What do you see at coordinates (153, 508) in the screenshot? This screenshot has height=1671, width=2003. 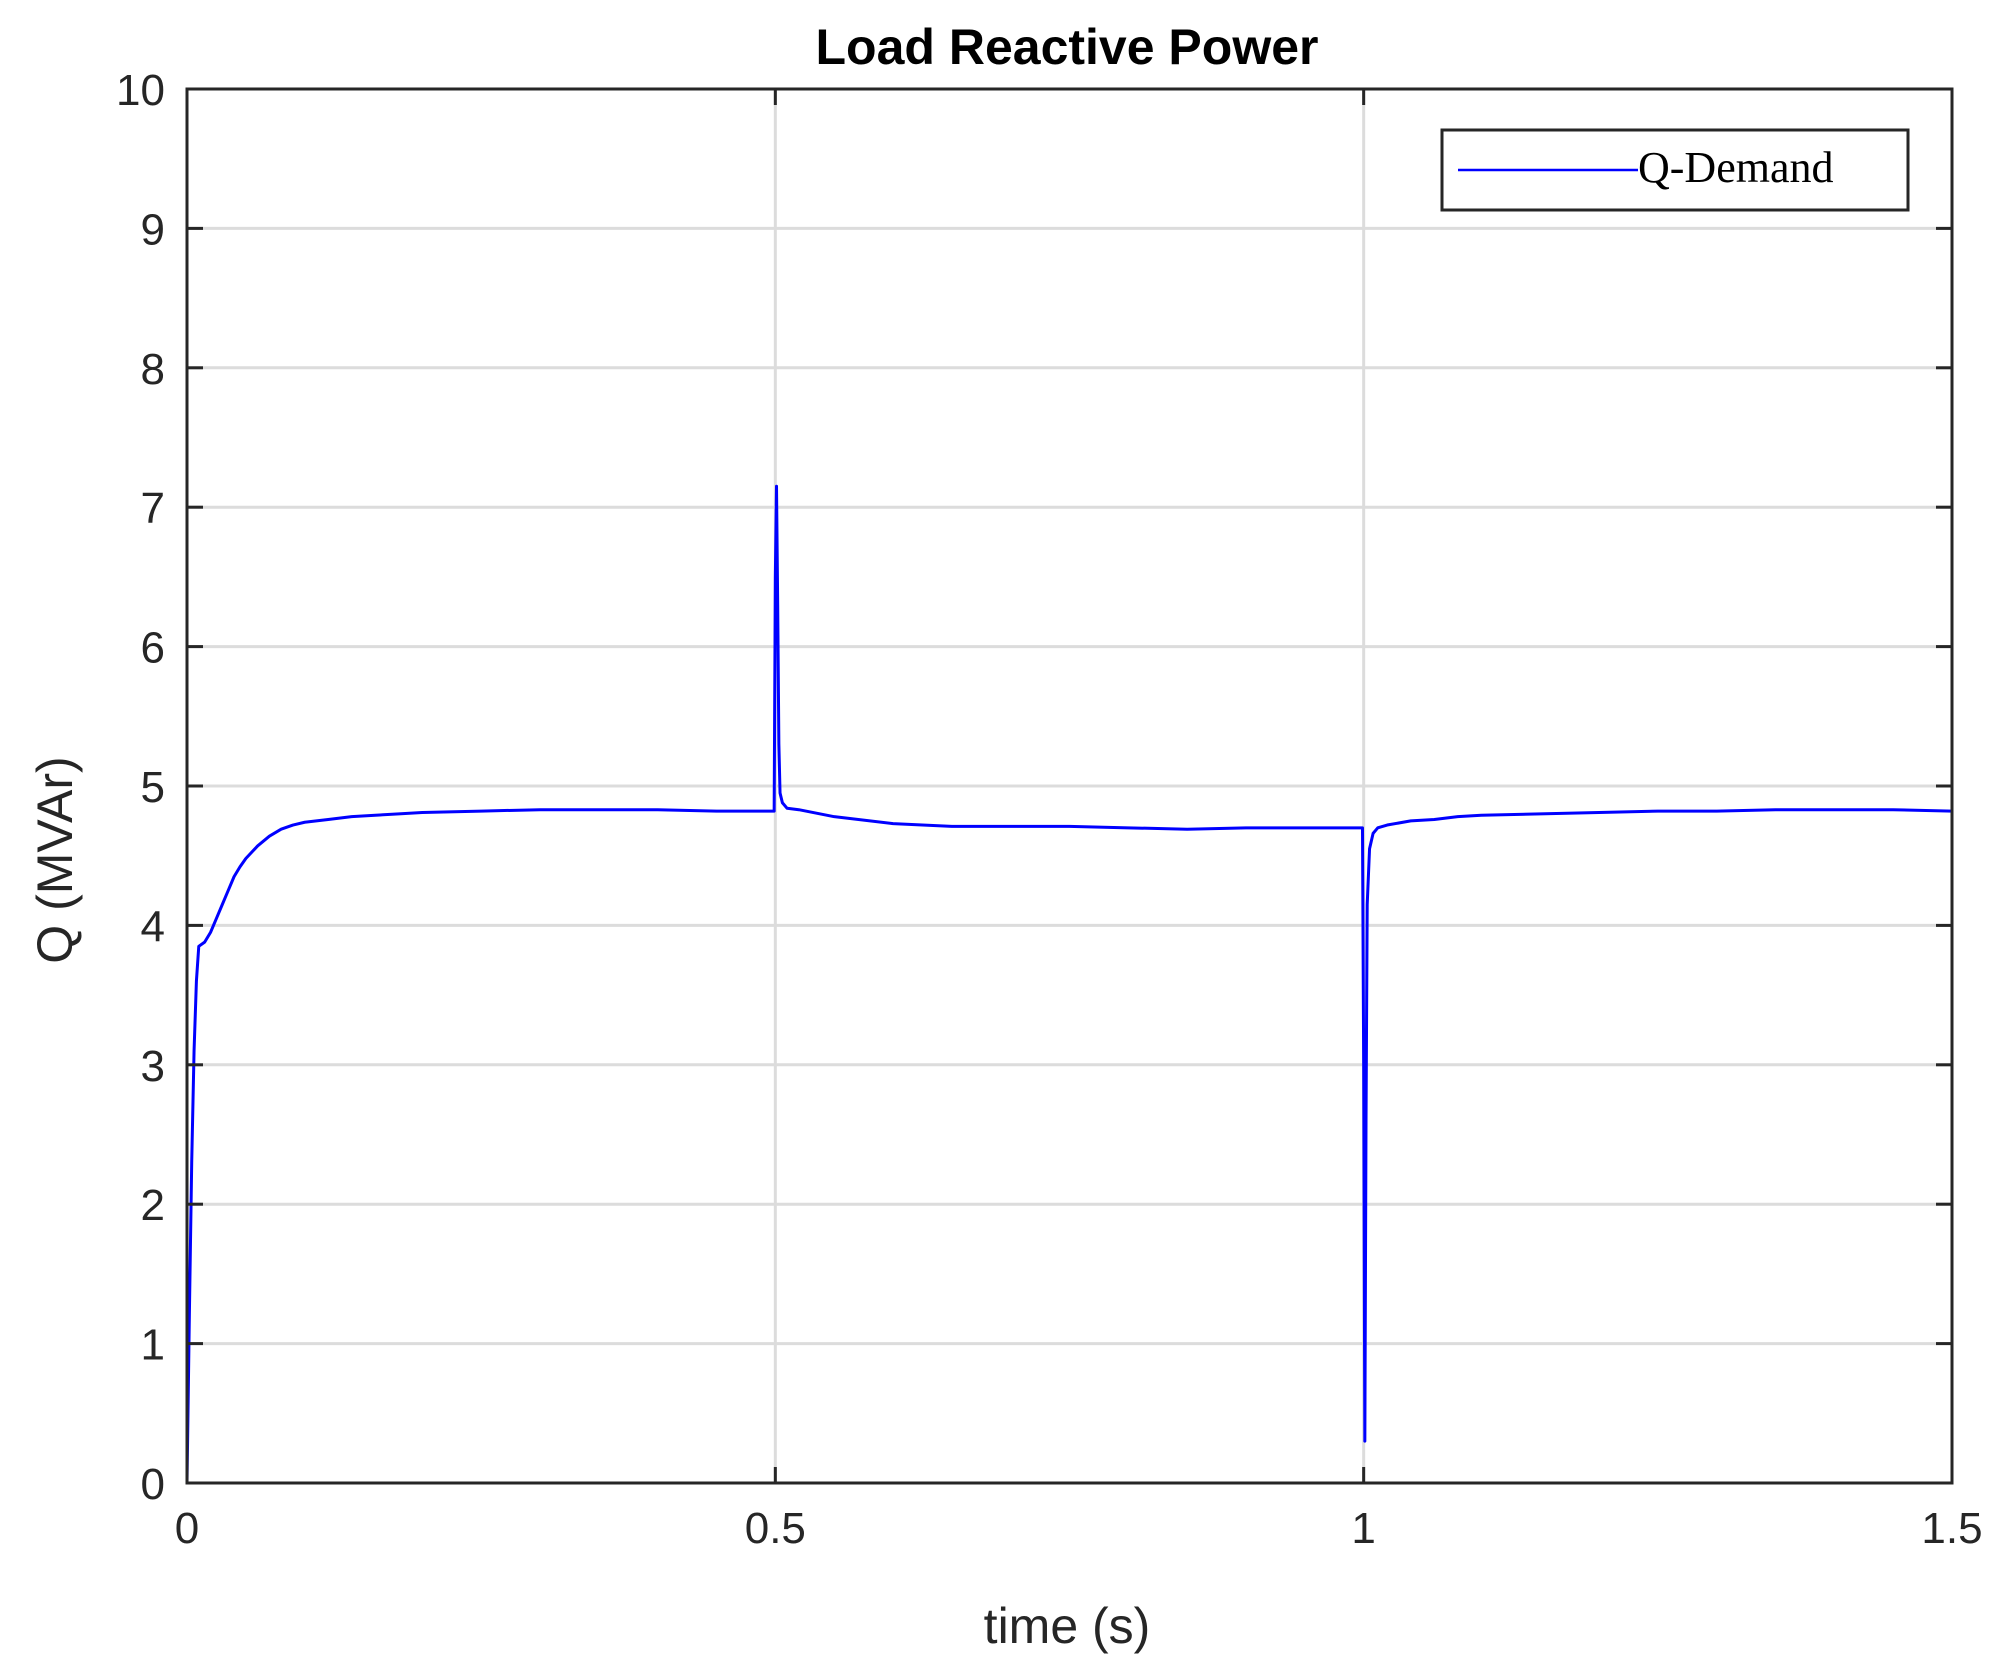 I see `y-tick-label: 7` at bounding box center [153, 508].